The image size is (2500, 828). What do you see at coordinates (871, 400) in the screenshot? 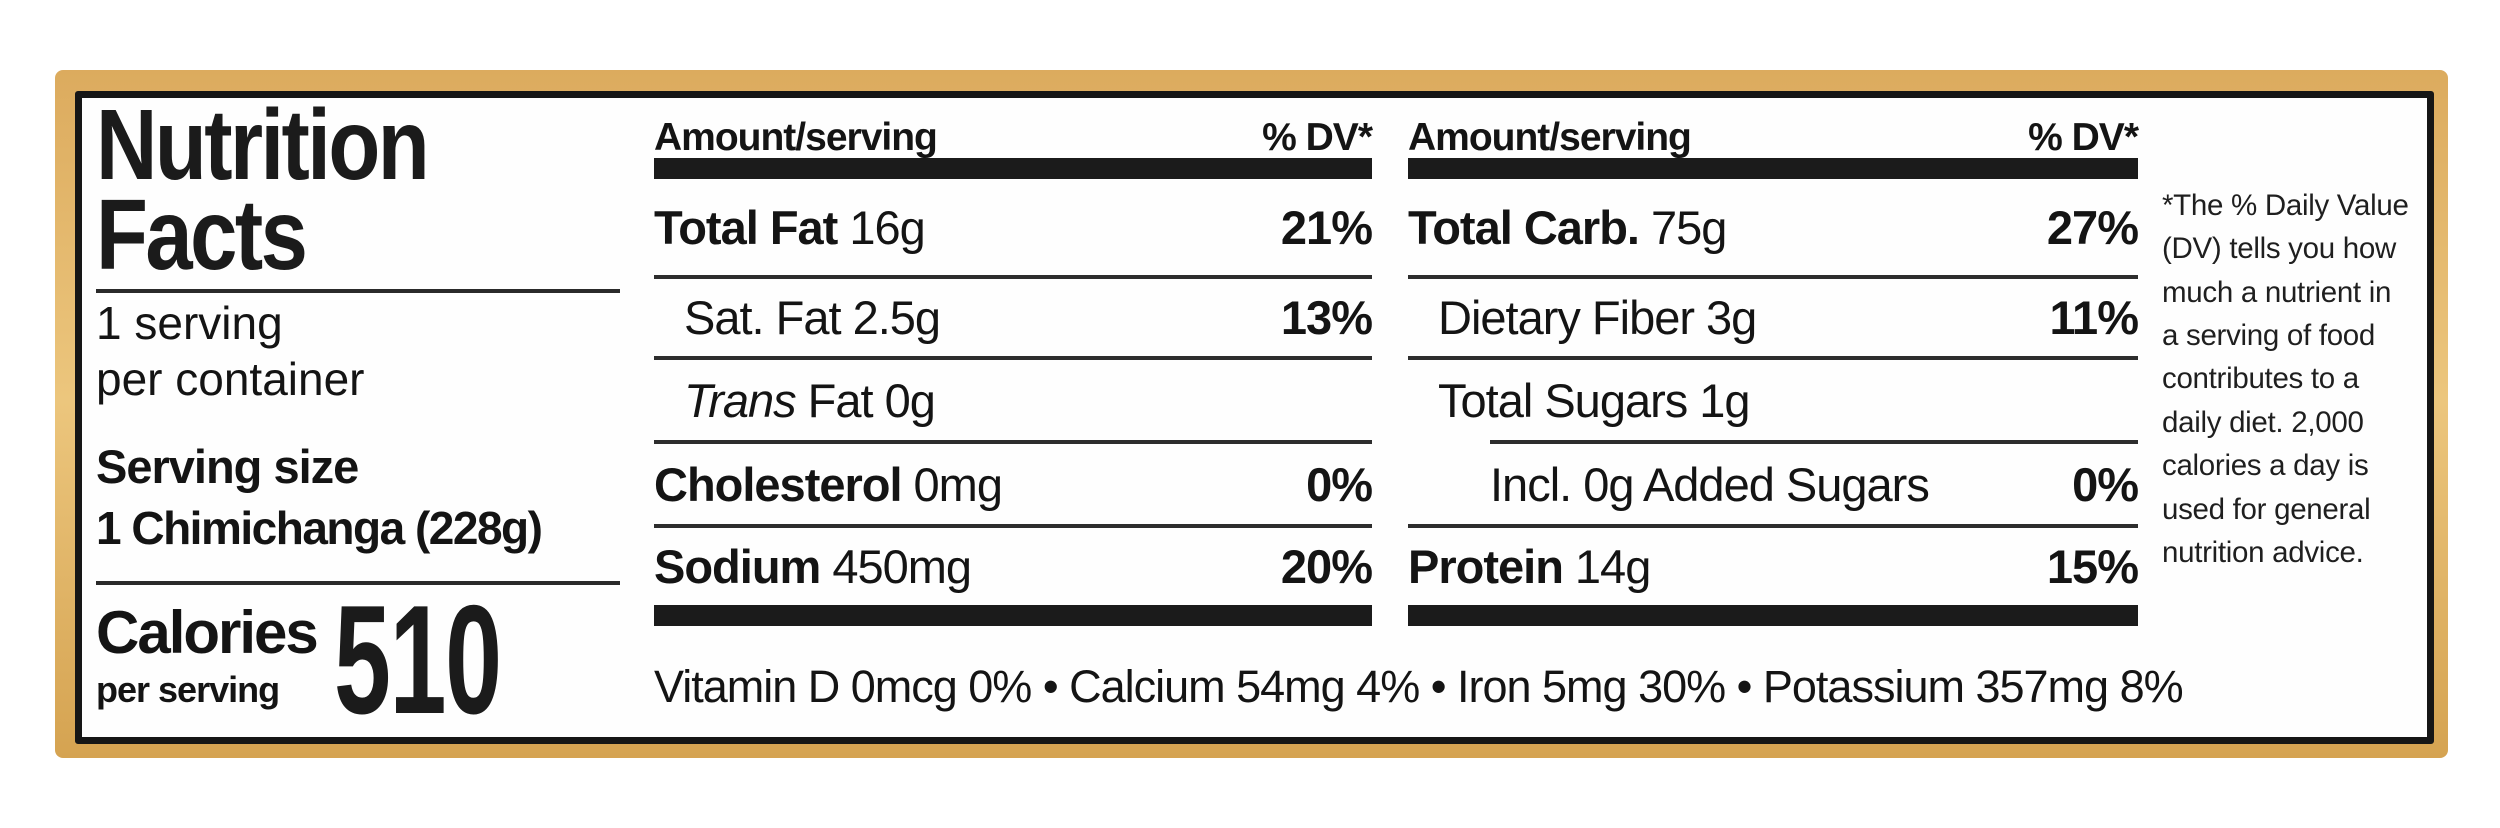
I see `nutrient-amount: Fat 0g` at bounding box center [871, 400].